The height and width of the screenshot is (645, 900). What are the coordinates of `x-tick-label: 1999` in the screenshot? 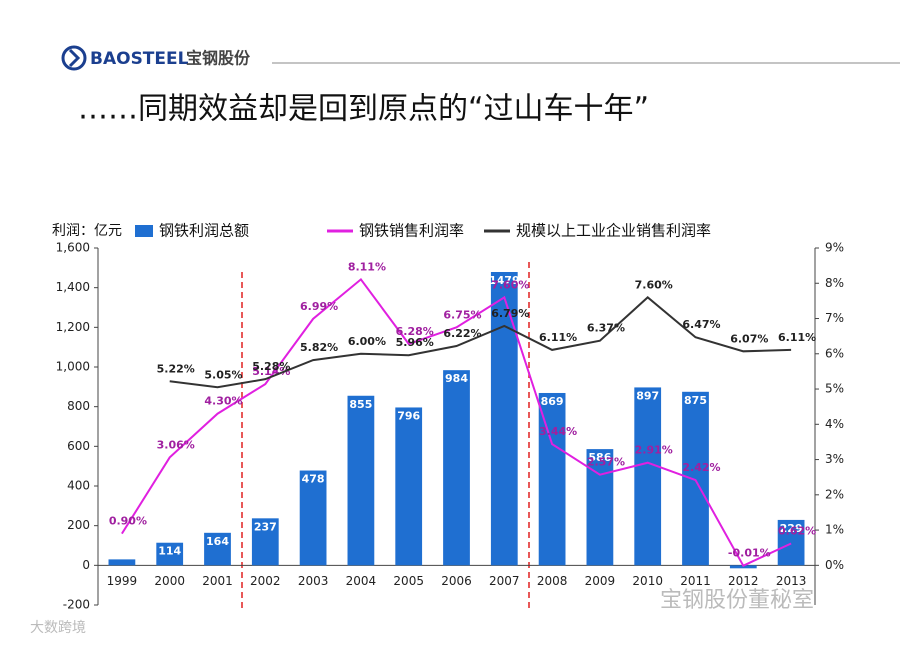 It's located at (122, 581).